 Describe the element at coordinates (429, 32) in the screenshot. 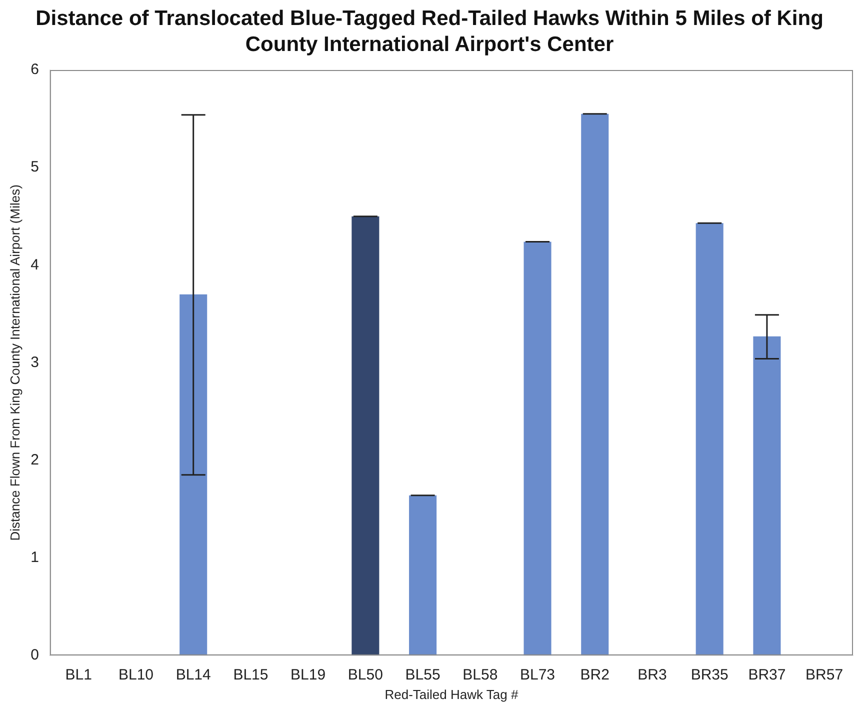

I see `chart-title: Distance of Translocated Blue-Tagged Red-Tailed Hawks Within 5 Miles of King County International Airport's Center` at that location.